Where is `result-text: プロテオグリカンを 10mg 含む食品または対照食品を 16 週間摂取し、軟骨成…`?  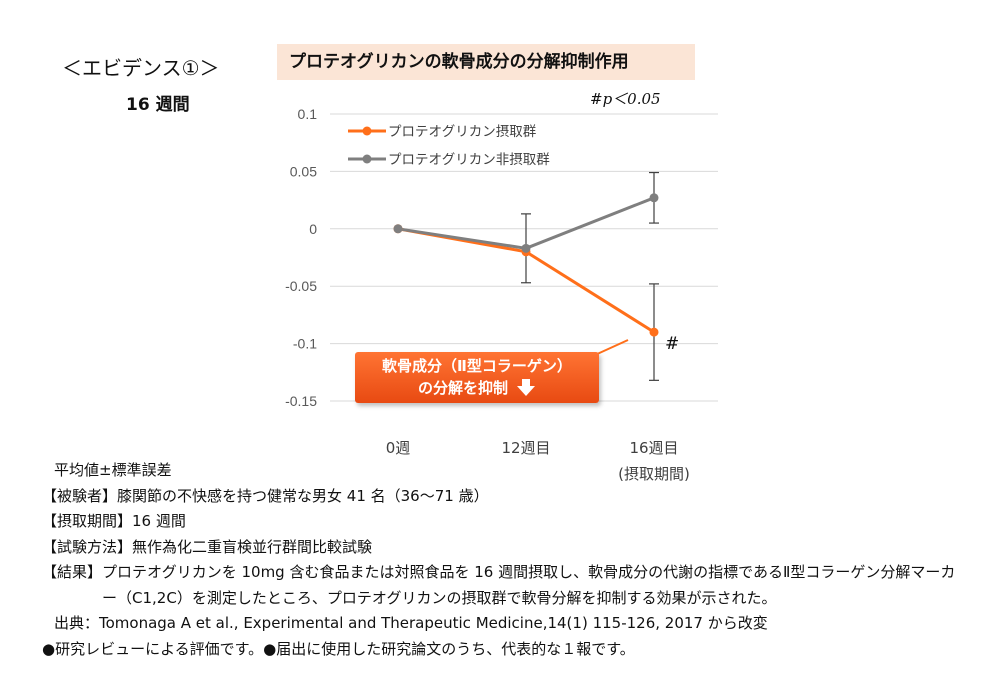
result-text: プロテオグリカンを 10mg 含む食品または対照食品を 16 週間摂取し、軟骨成… is located at coordinates (529, 585).